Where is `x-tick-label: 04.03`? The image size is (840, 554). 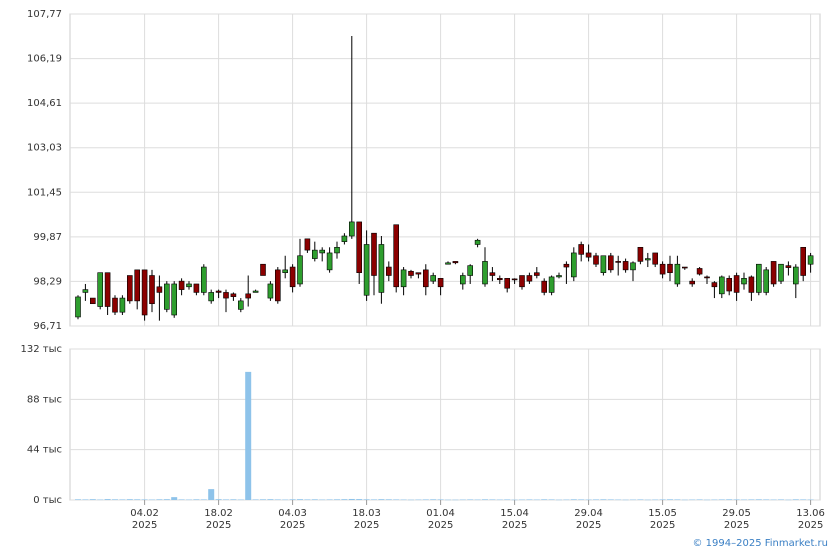 x-tick-label: 04.03 is located at coordinates (292, 513).